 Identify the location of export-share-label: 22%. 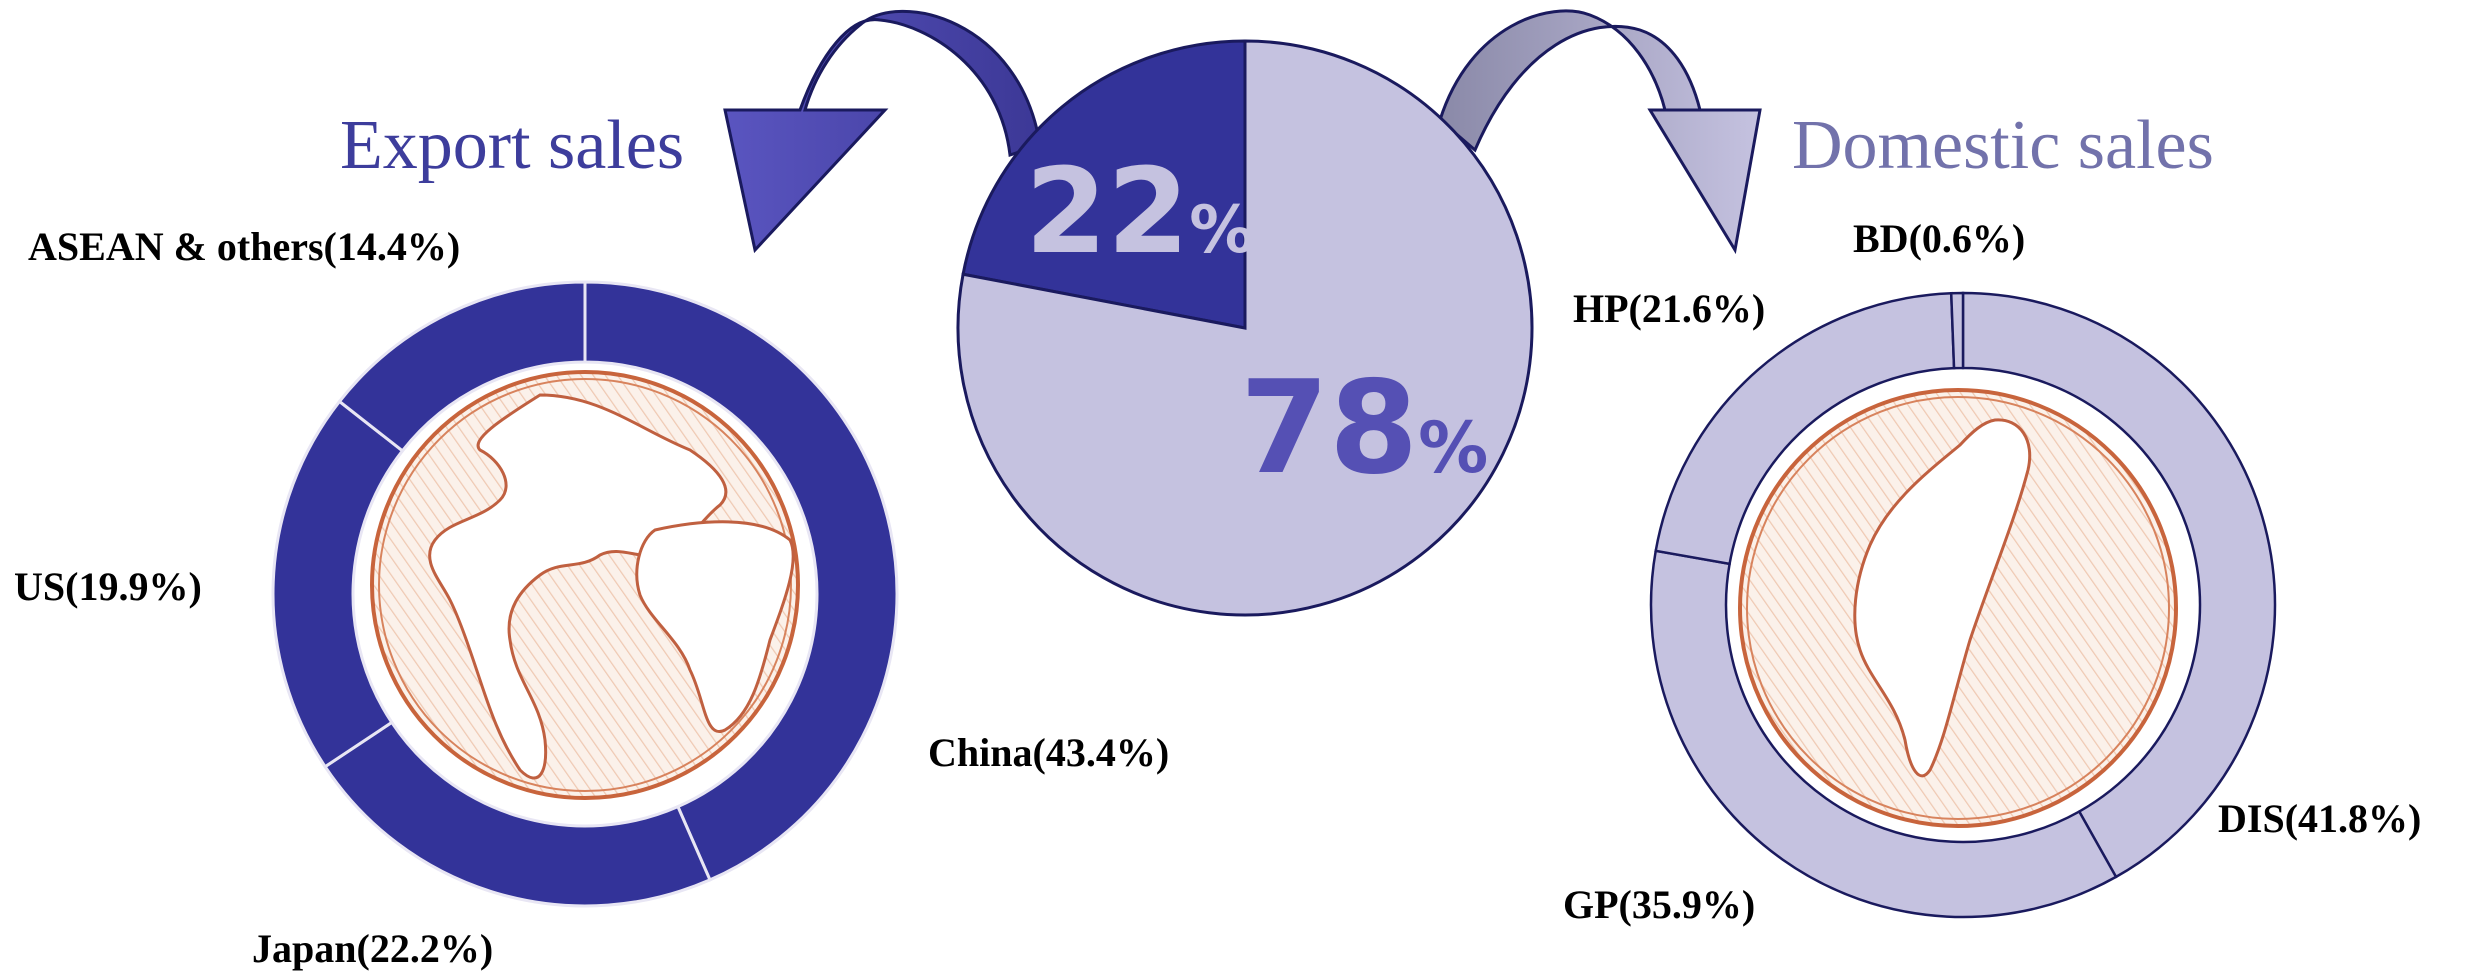
(1139, 211).